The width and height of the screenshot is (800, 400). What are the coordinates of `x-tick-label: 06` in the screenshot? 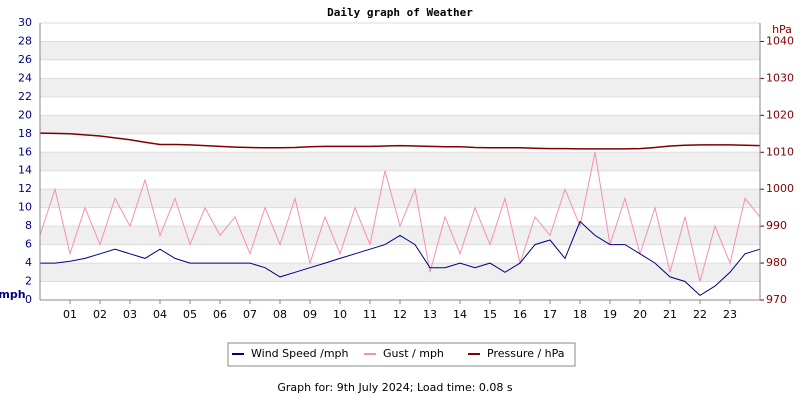 It's located at (220, 314).